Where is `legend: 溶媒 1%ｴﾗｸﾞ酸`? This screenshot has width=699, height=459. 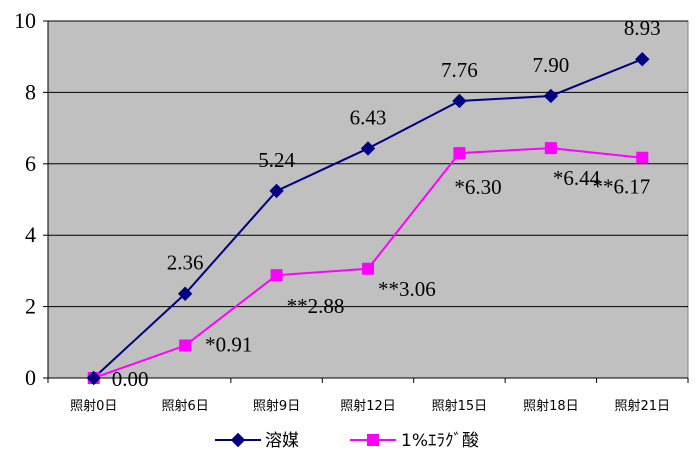 legend: 溶媒 1%ｴﾗｸﾞ酸 is located at coordinates (347, 441).